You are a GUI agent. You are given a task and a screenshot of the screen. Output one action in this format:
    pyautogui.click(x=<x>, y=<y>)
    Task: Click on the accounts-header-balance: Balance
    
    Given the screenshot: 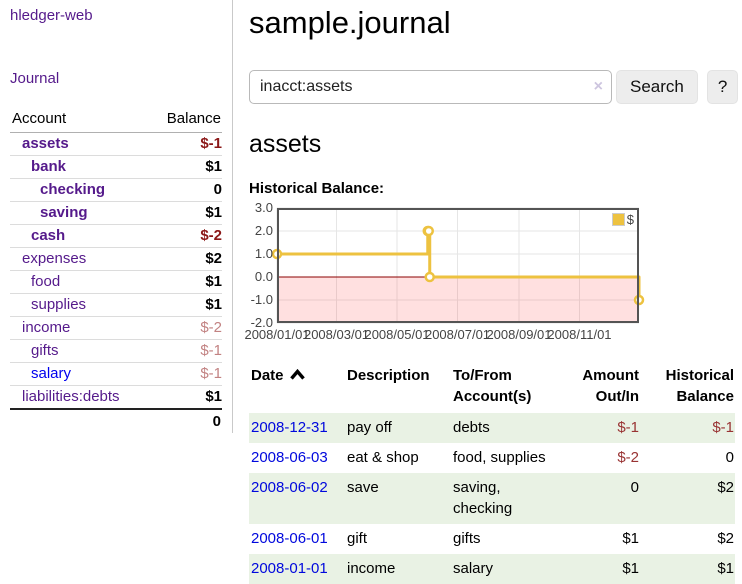 What is the action you would take?
    pyautogui.click(x=185, y=119)
    